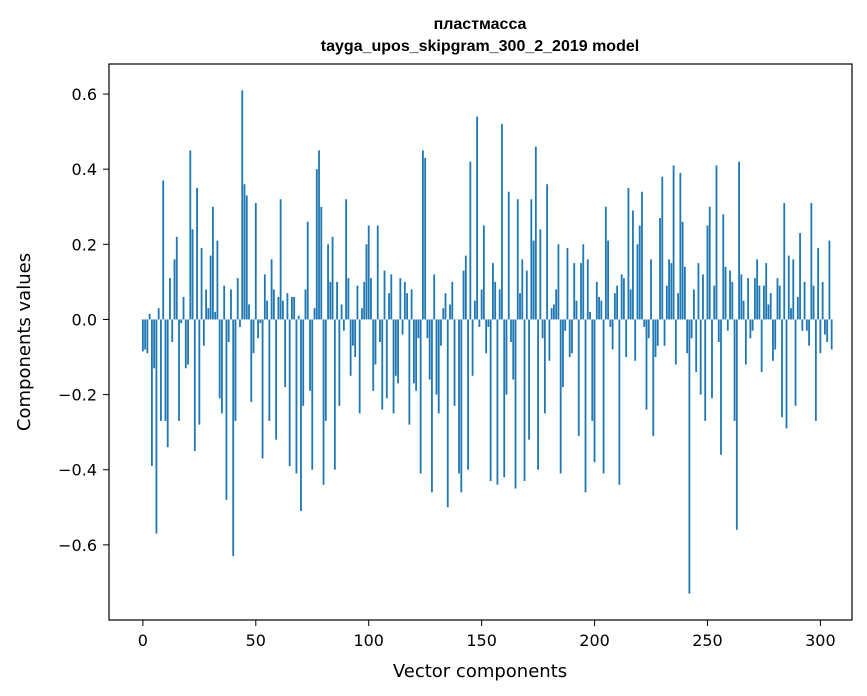 The image size is (867, 696). Describe the element at coordinates (594, 640) in the screenshot. I see `x-tick-label: 200` at that location.